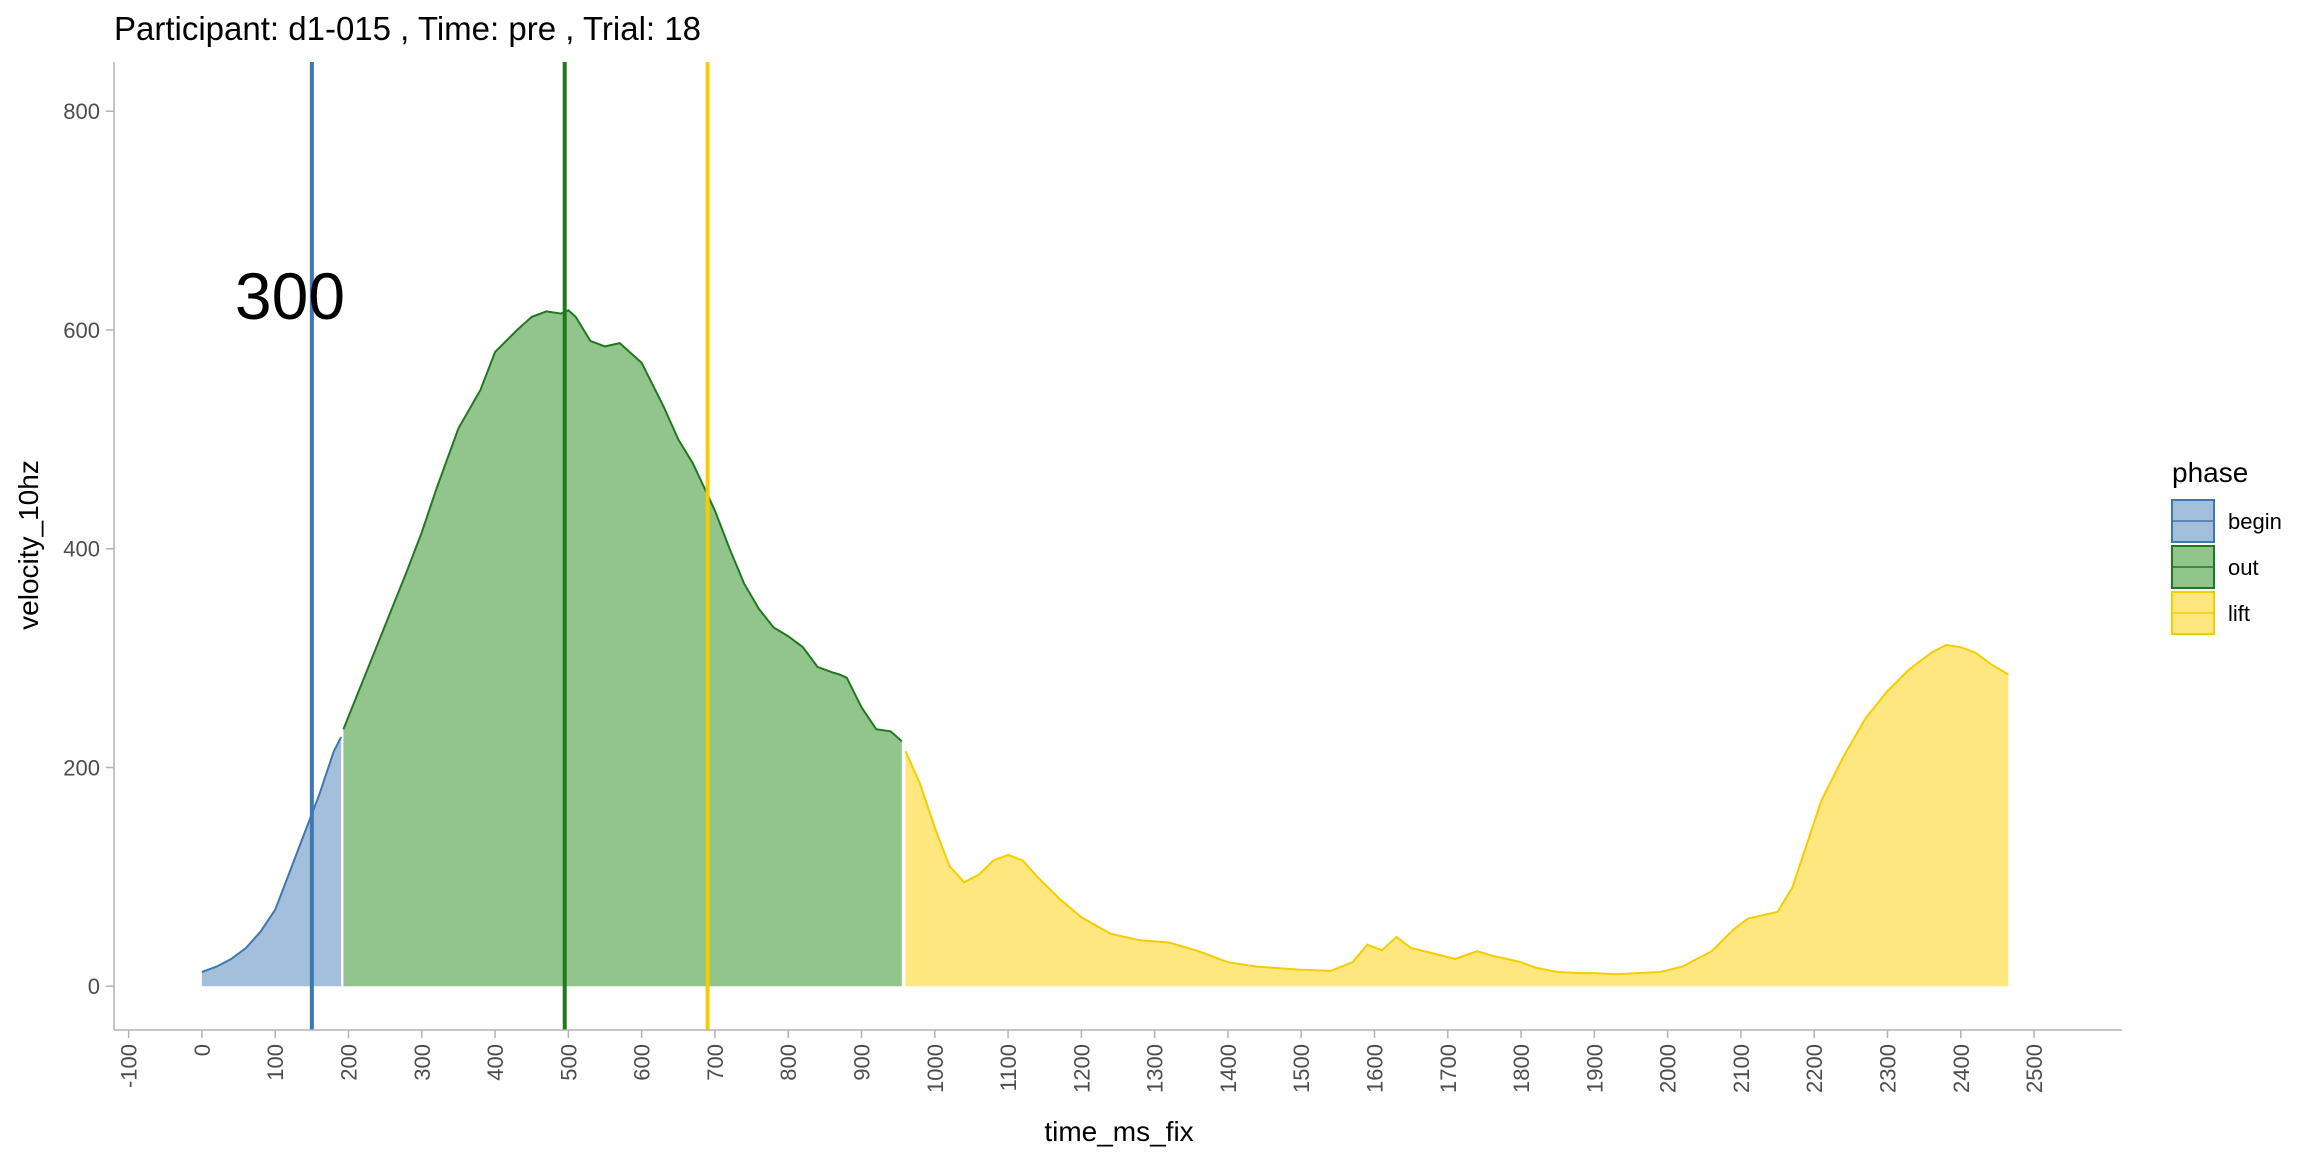  Describe the element at coordinates (1008, 1067) in the screenshot. I see `x-tick-label: 1100` at that location.